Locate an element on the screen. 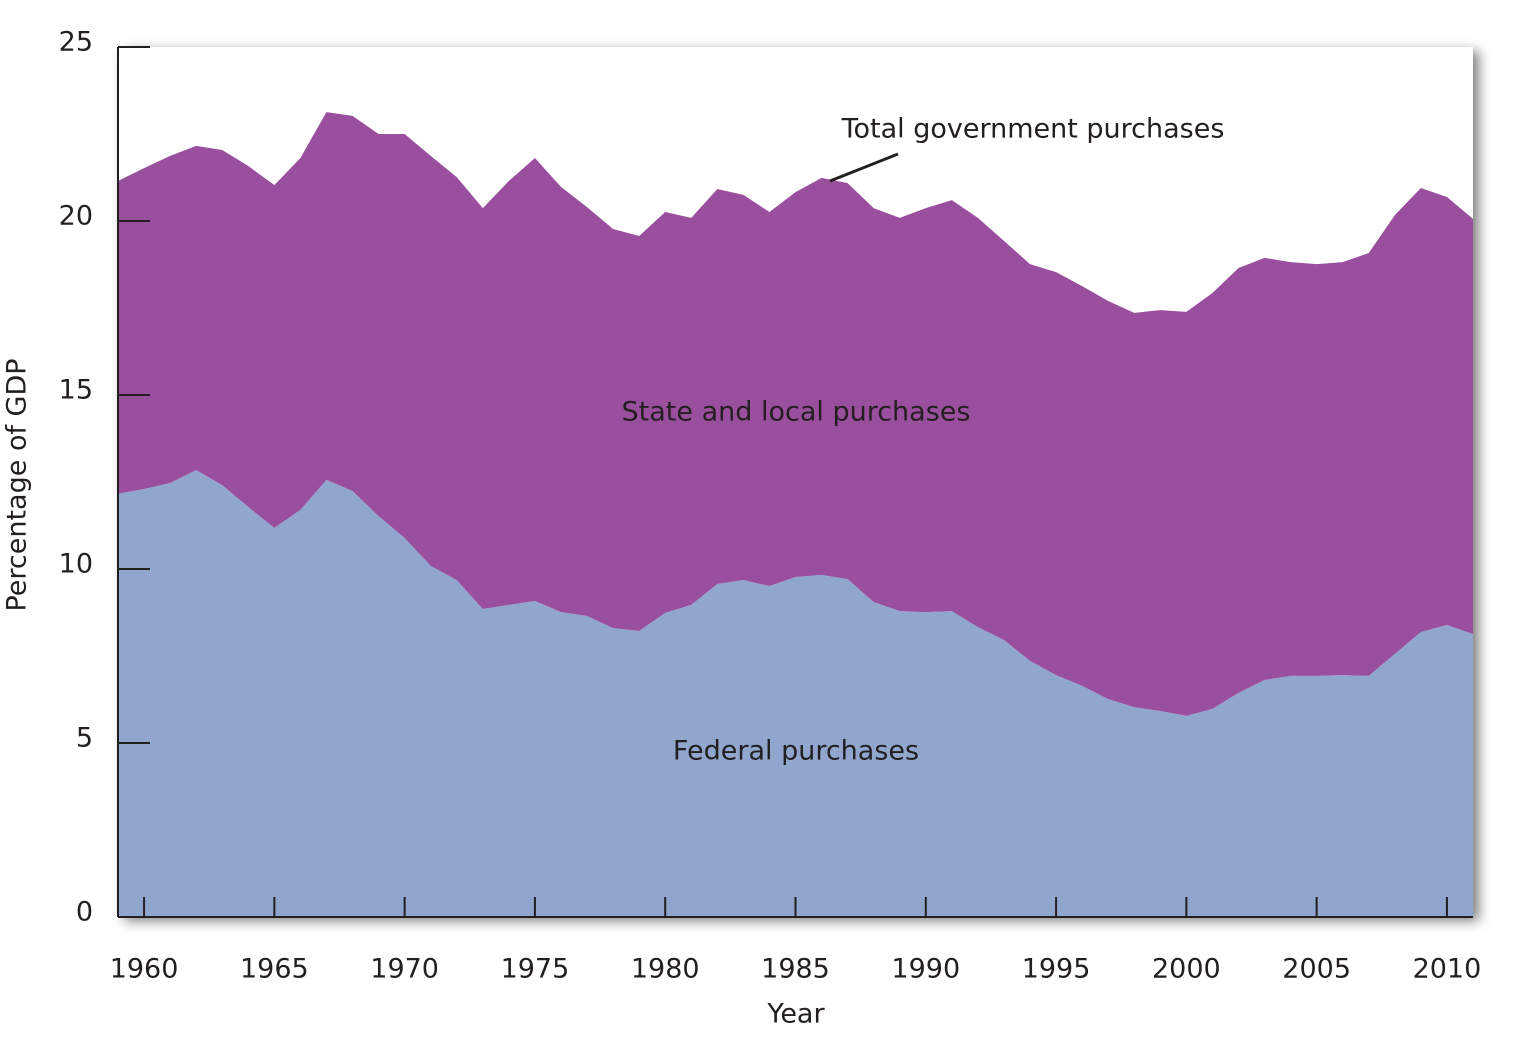 This screenshot has height=1039, width=1535. x-tick-label: 1990 is located at coordinates (925, 969).